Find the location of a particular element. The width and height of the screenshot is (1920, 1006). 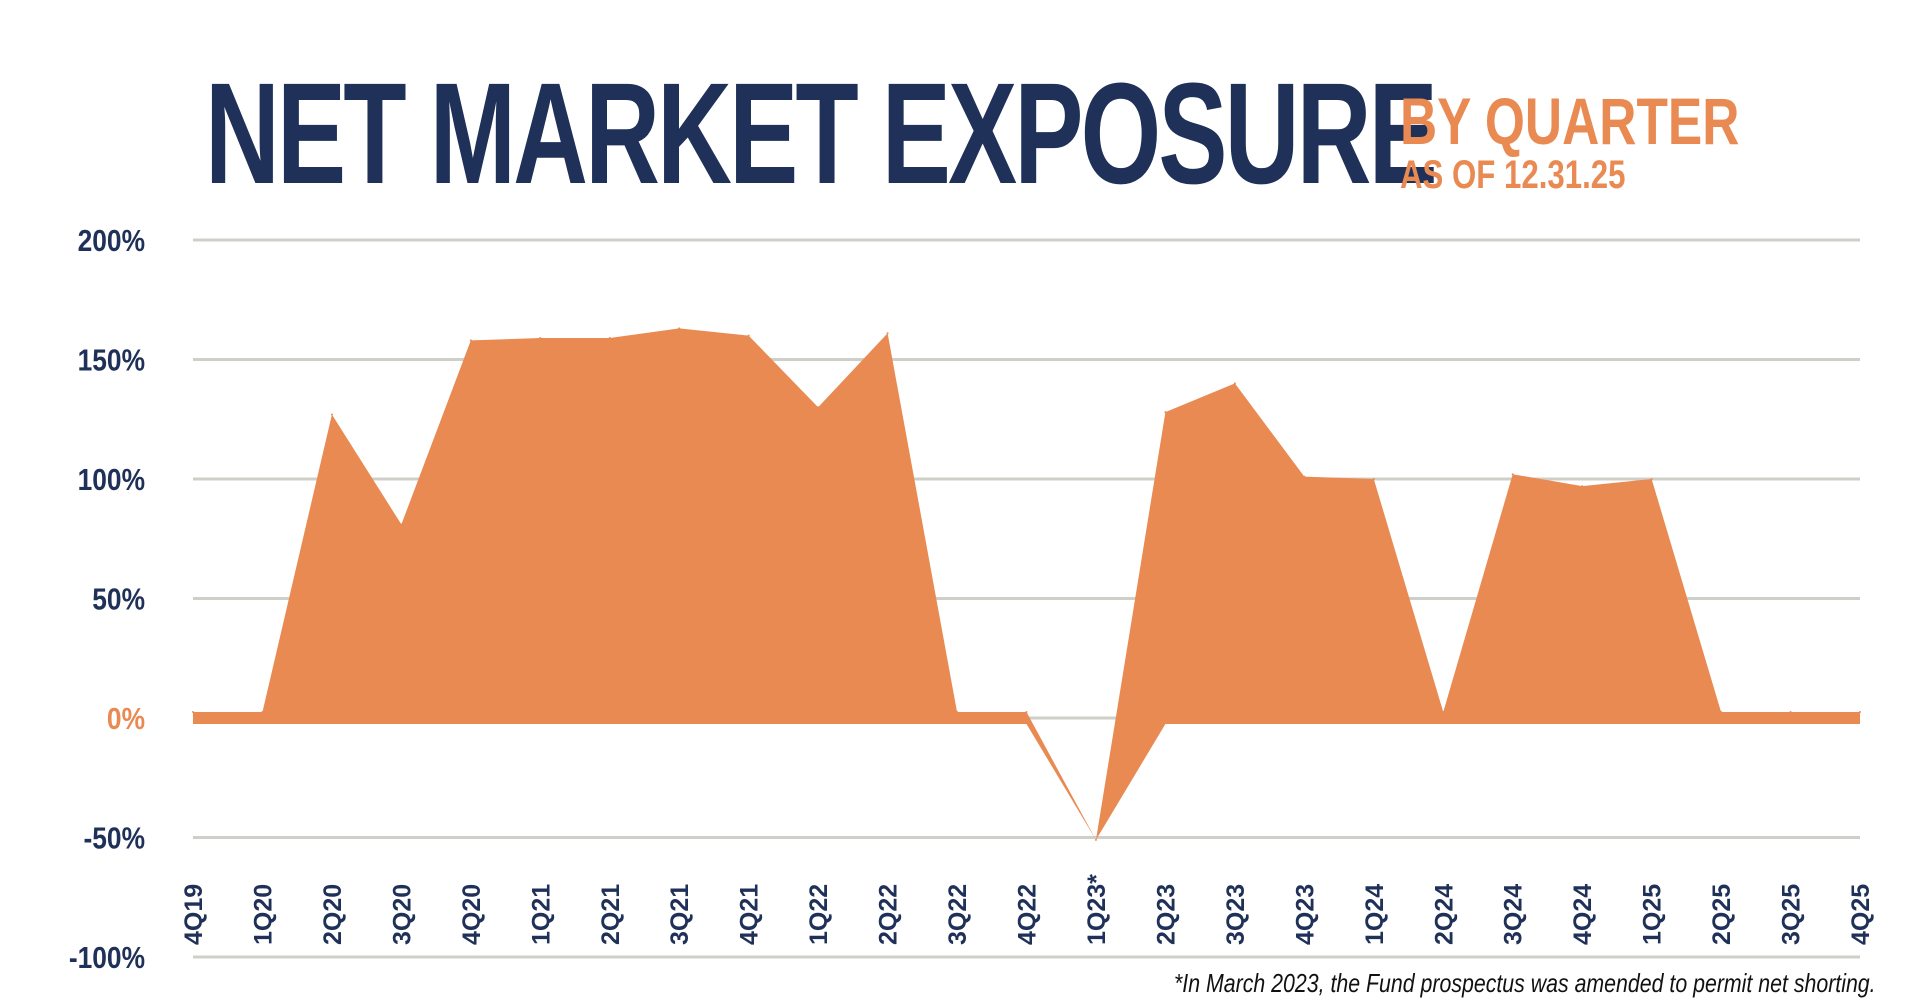

x-tick-label-11: 3Q22 is located at coordinates (958, 914).